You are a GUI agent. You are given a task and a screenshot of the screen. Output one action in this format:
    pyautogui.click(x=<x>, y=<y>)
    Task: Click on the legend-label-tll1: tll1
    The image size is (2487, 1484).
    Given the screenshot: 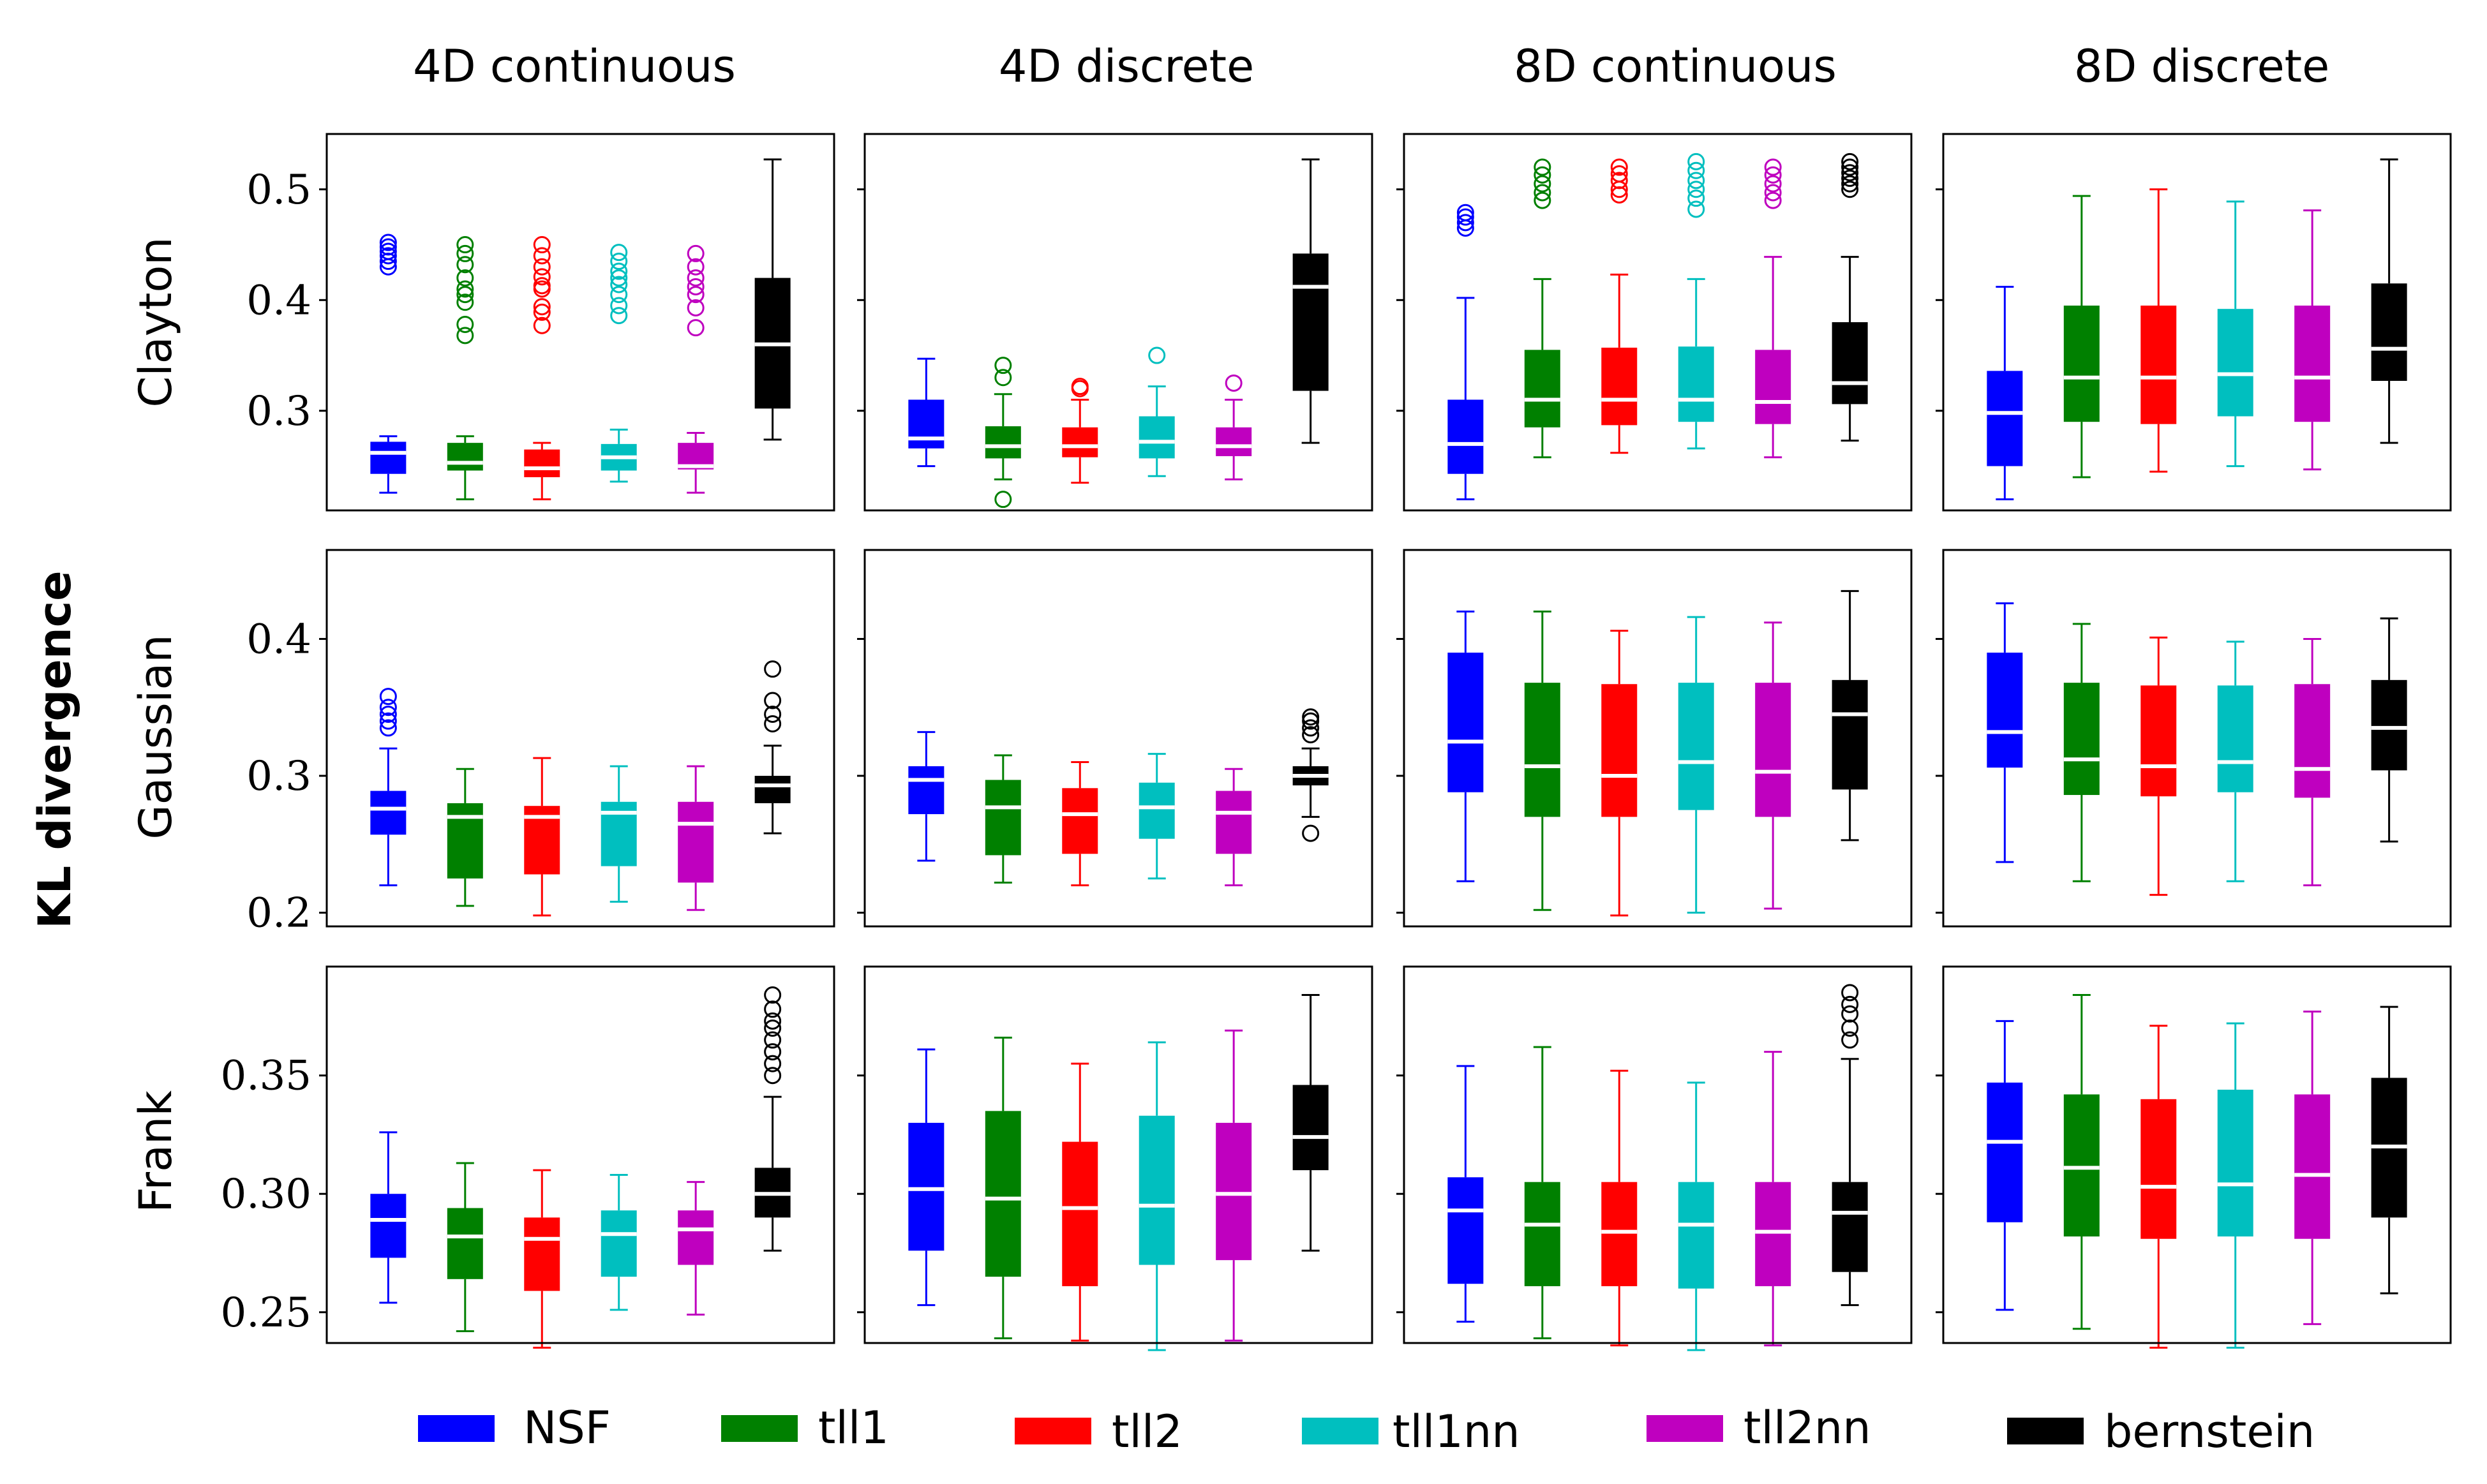 What is the action you would take?
    pyautogui.click(x=853, y=1428)
    